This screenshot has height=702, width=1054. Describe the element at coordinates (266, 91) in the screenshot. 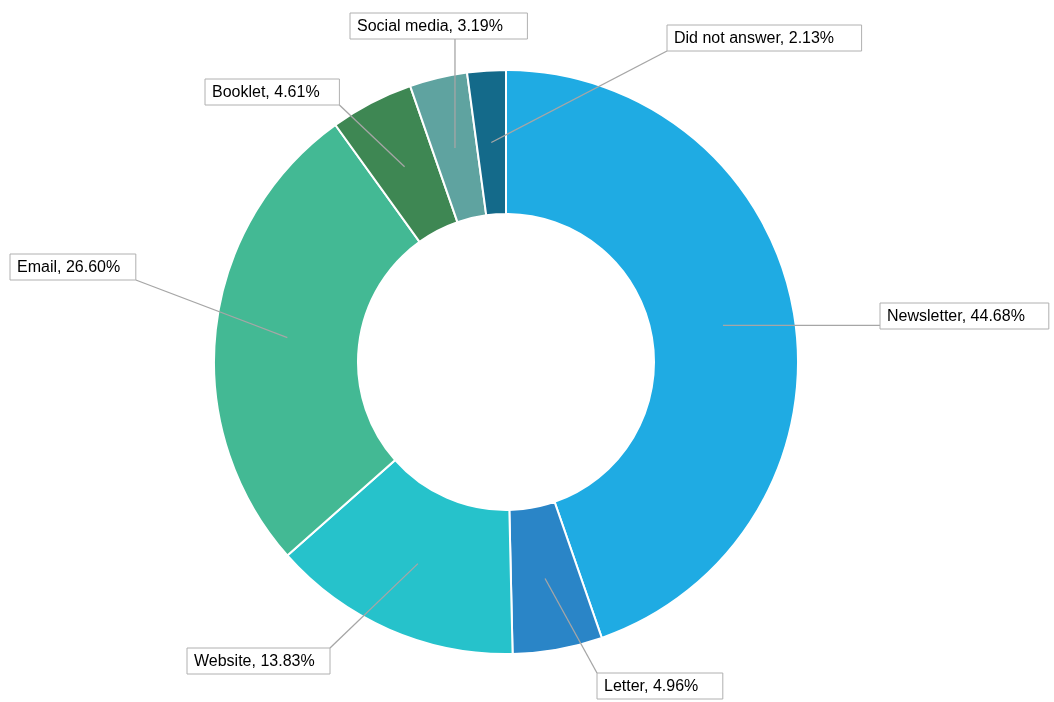

I see `slice-label: Booklet, 4.61%` at that location.